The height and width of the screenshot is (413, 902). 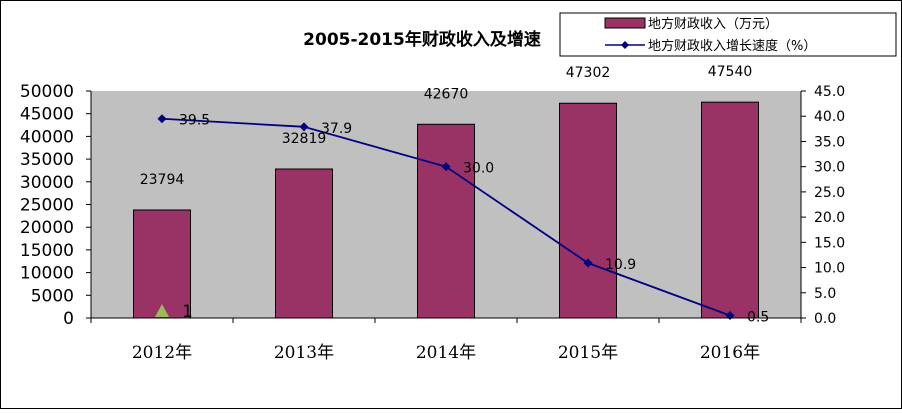 What do you see at coordinates (713, 24) in the screenshot?
I see `legend-bar-label: 地方财政收入（万元）` at bounding box center [713, 24].